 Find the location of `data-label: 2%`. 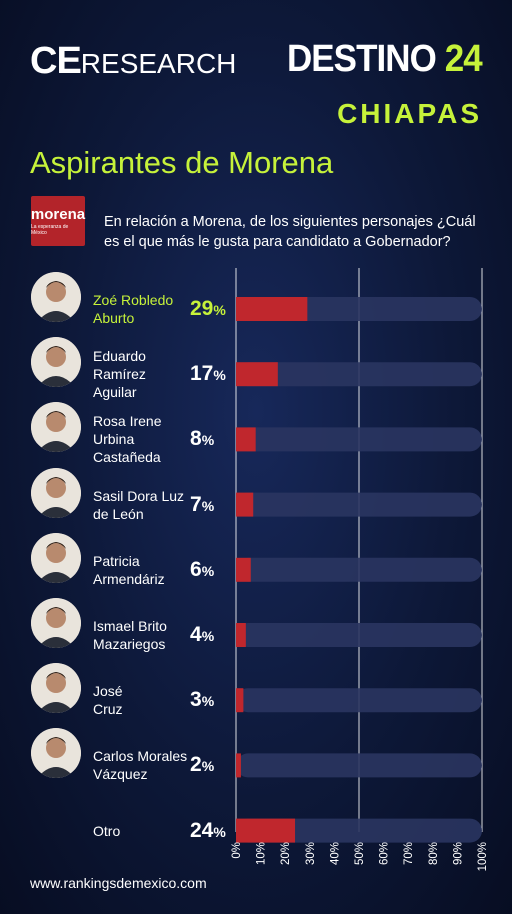

data-label: 2% is located at coordinates (212, 765).